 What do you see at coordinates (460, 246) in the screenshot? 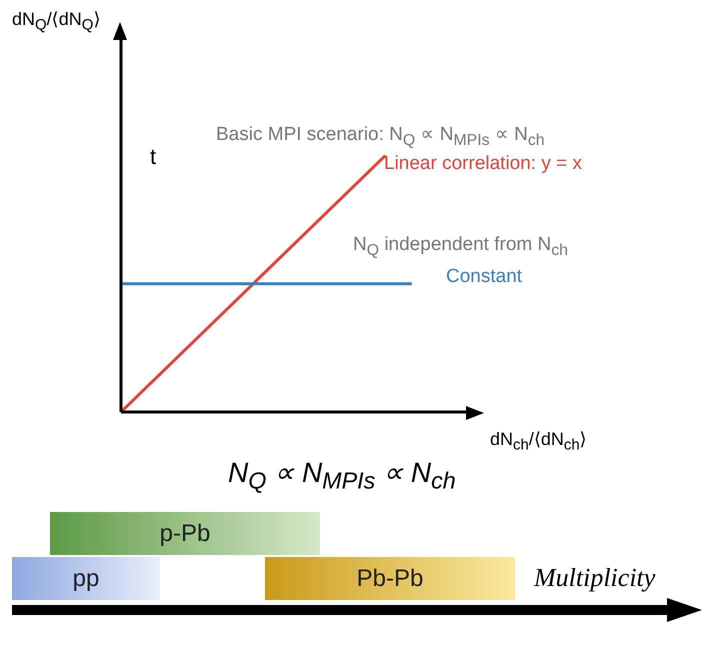
I see `annotation: N$_{Q}$ independent from N$_{ch}$` at bounding box center [460, 246].